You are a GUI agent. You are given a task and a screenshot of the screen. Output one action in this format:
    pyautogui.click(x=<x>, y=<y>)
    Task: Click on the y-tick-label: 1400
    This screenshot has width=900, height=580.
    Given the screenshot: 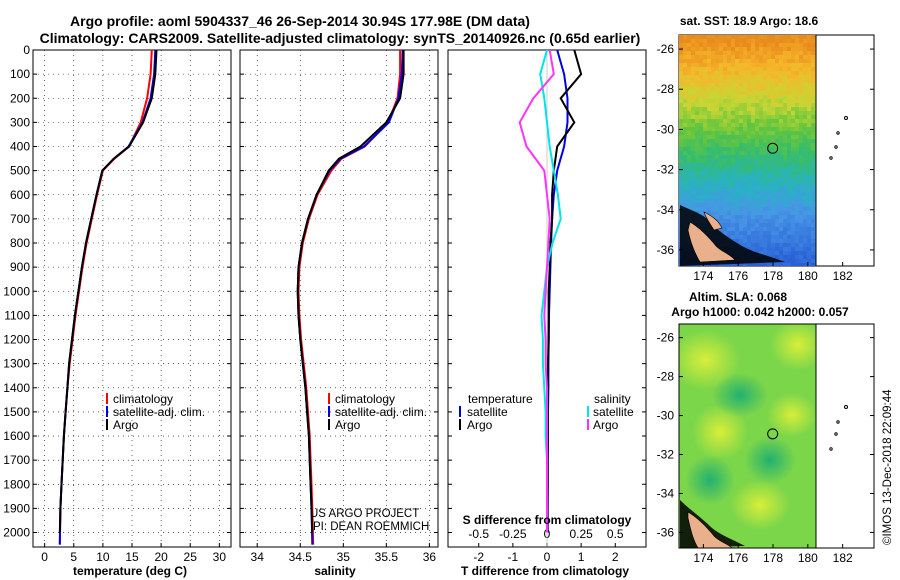 What is the action you would take?
    pyautogui.click(x=16, y=388)
    